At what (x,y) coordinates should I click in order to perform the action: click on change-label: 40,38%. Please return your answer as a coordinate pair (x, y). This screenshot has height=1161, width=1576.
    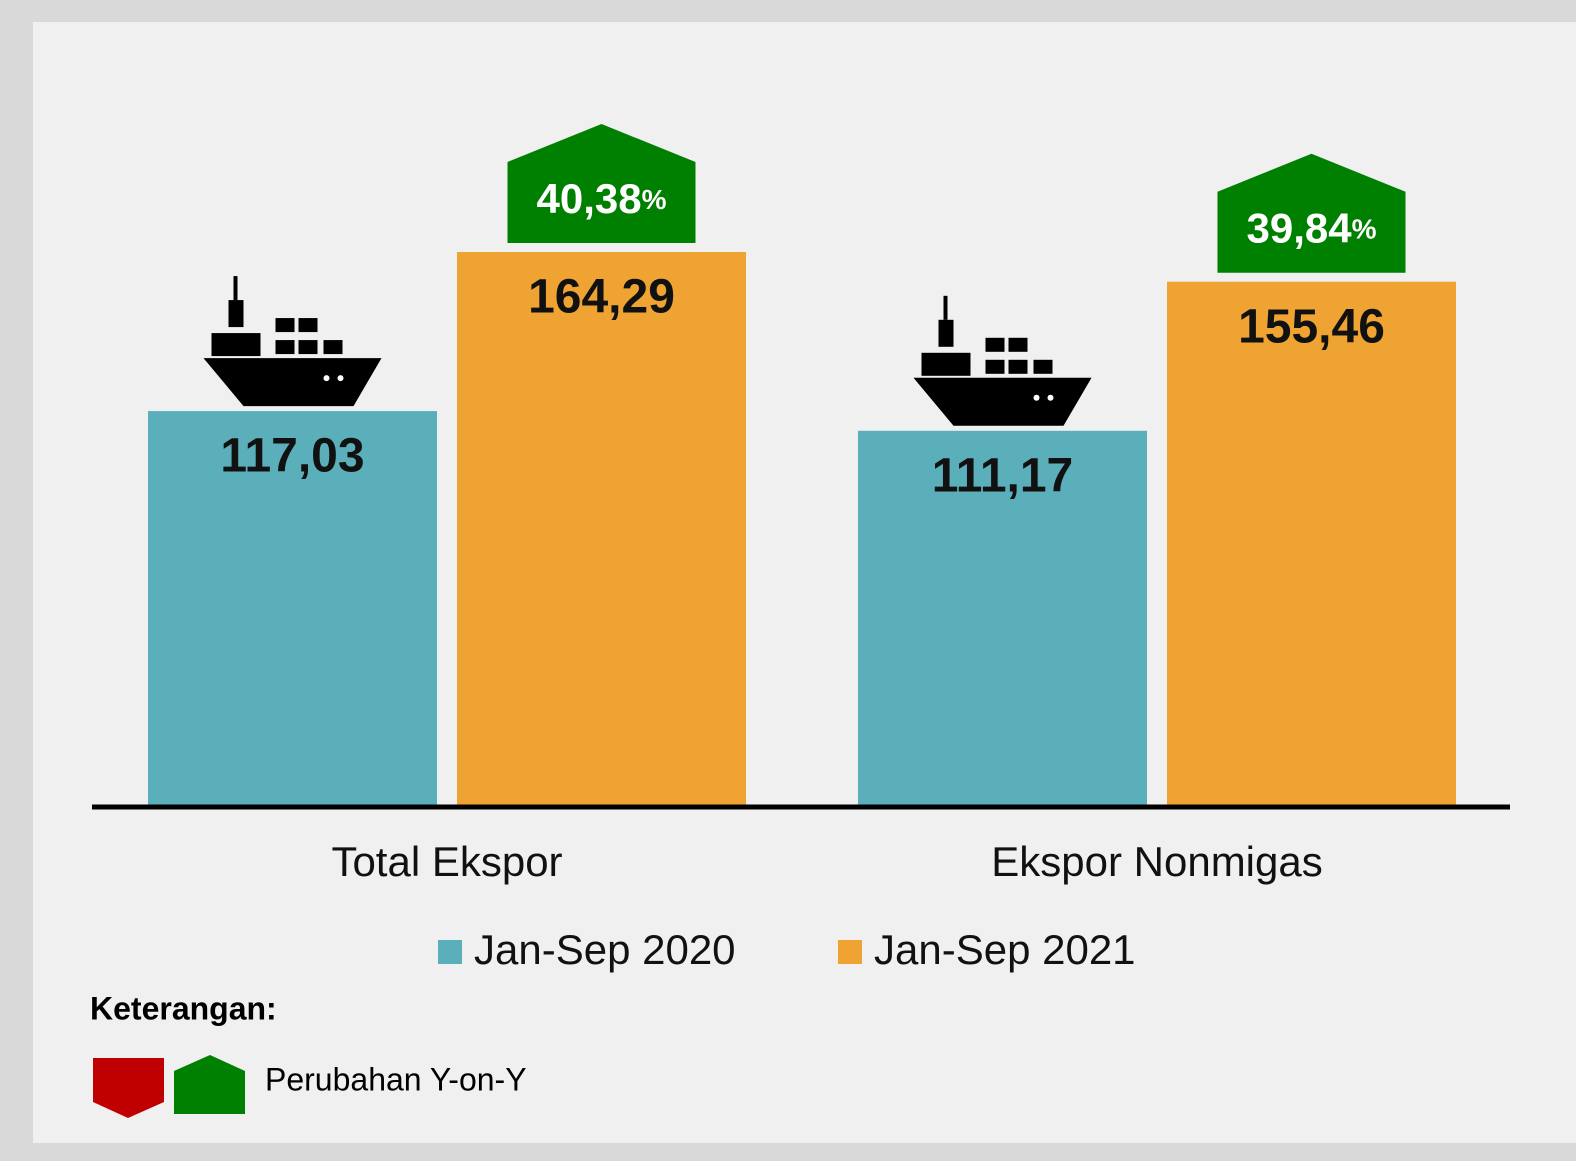
    Looking at the image, I should click on (601, 198).